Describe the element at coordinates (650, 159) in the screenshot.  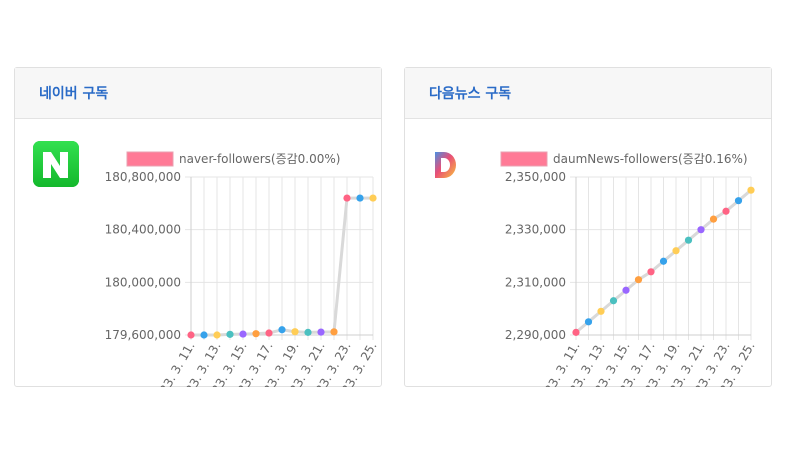
I see `legend-label: daumNews-followers(증감0.16%)` at that location.